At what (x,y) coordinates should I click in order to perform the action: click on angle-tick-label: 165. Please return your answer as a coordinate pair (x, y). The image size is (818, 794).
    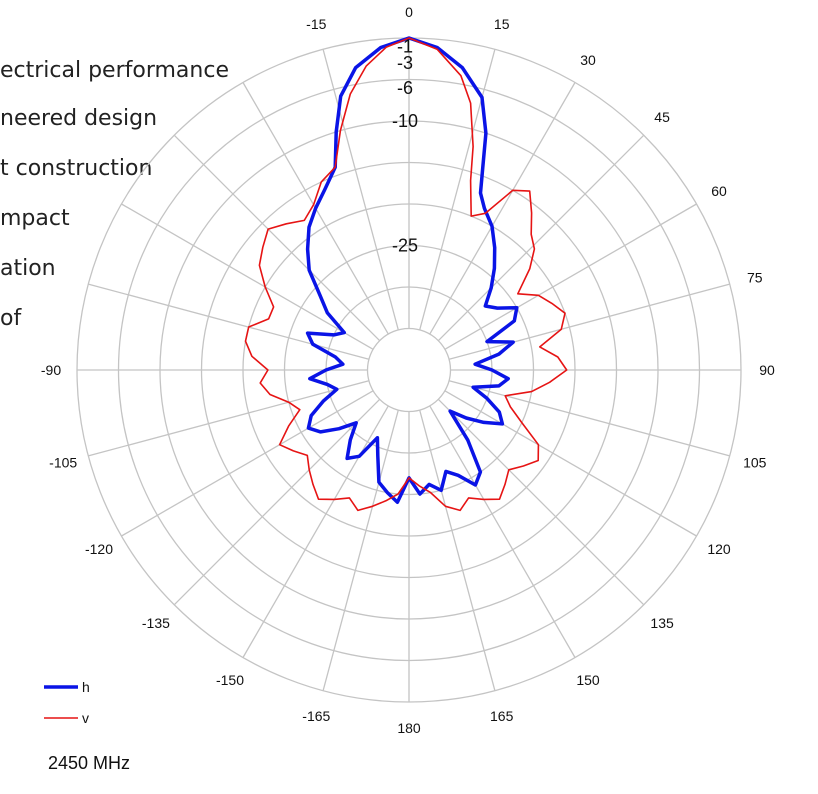
    Looking at the image, I should click on (502, 716).